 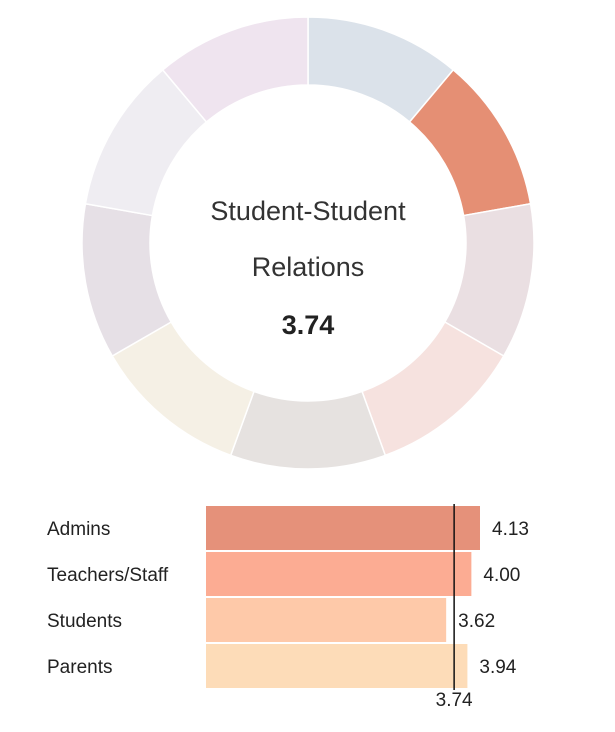 I want to click on bar-parents, so click(x=337, y=666).